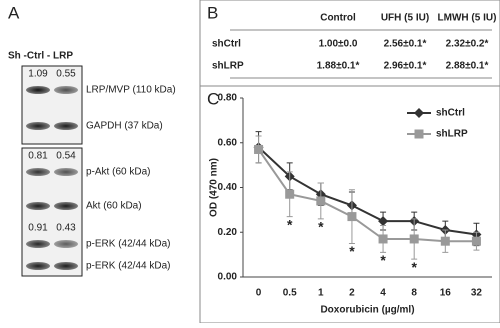  What do you see at coordinates (114, 206) in the screenshot?
I see `blot-label: Akt (60 kDa)` at bounding box center [114, 206].